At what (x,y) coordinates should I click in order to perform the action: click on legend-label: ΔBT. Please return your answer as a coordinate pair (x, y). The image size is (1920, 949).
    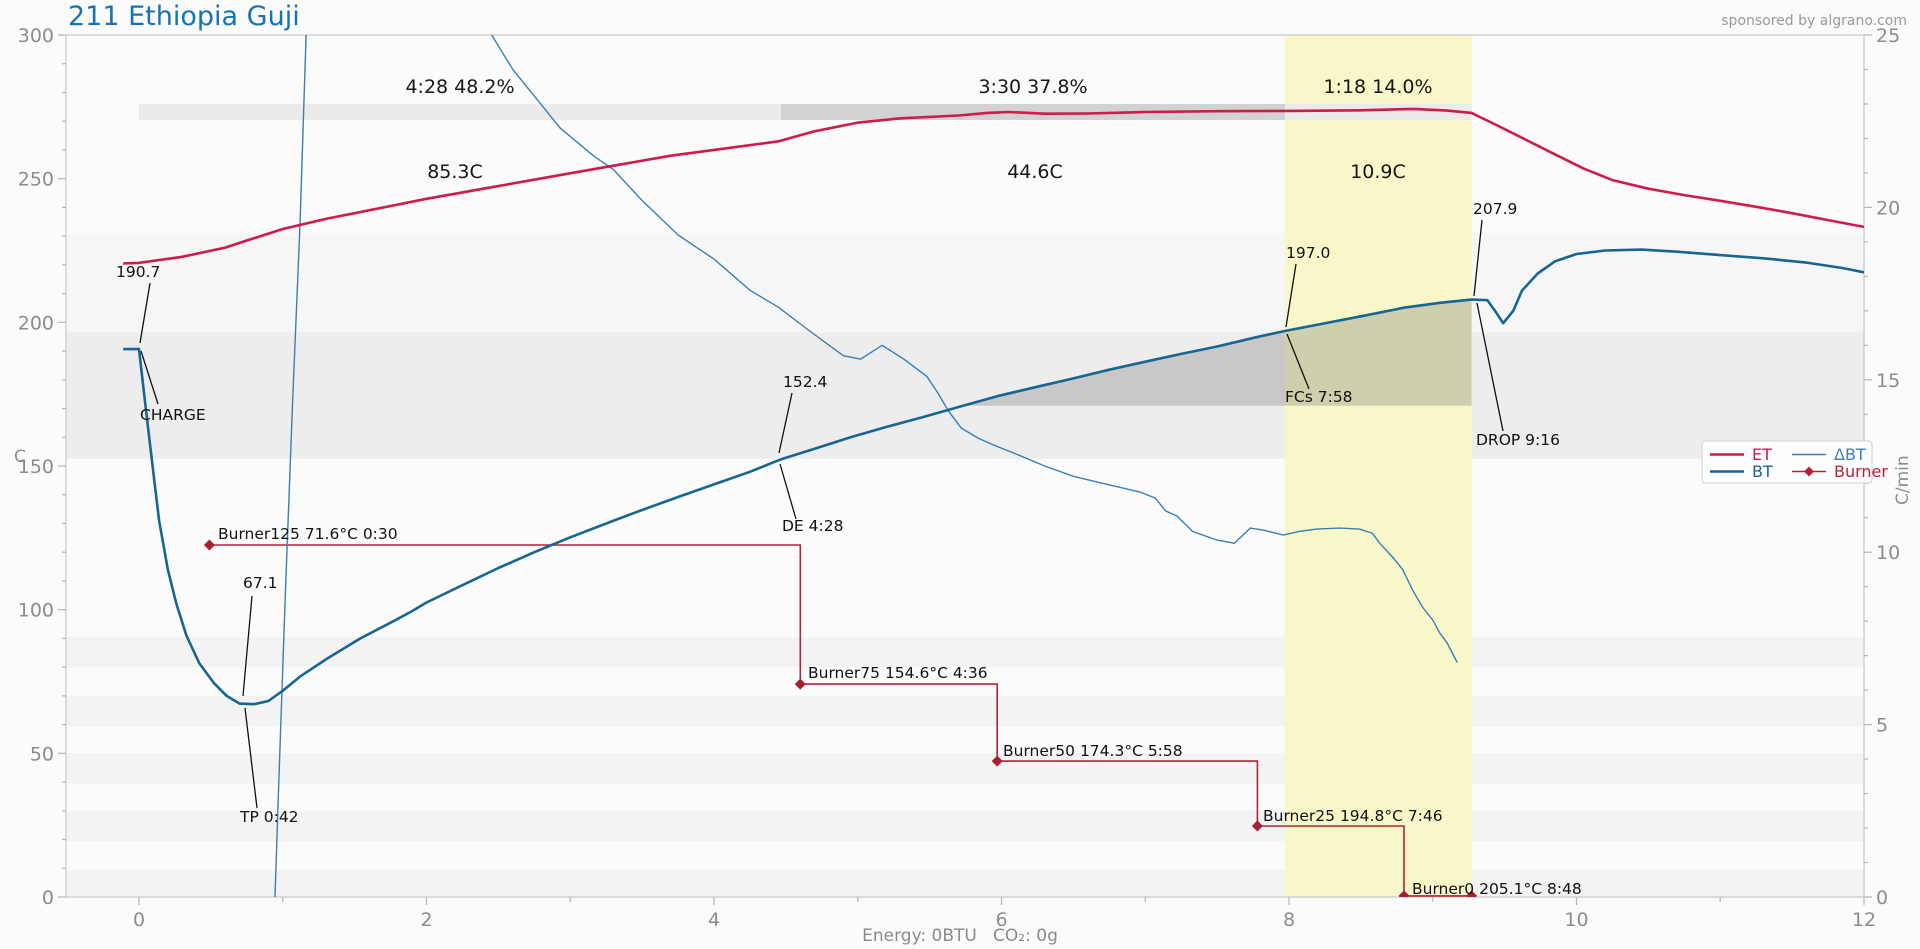
    Looking at the image, I should click on (1850, 454).